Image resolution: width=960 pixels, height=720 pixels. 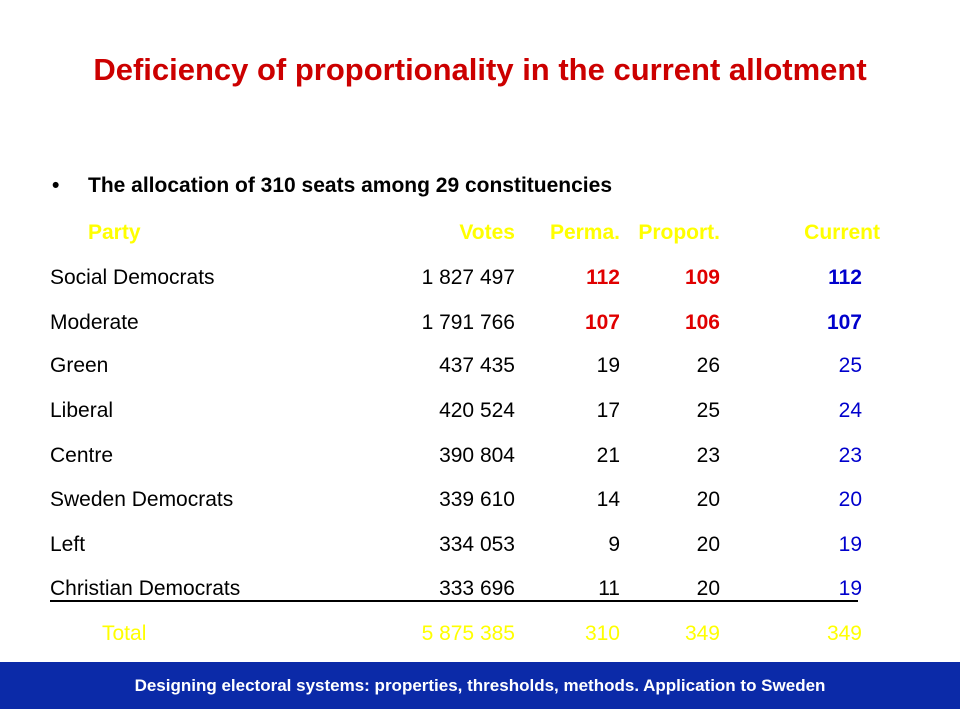 I want to click on total-proport: 349, so click(x=702, y=633).